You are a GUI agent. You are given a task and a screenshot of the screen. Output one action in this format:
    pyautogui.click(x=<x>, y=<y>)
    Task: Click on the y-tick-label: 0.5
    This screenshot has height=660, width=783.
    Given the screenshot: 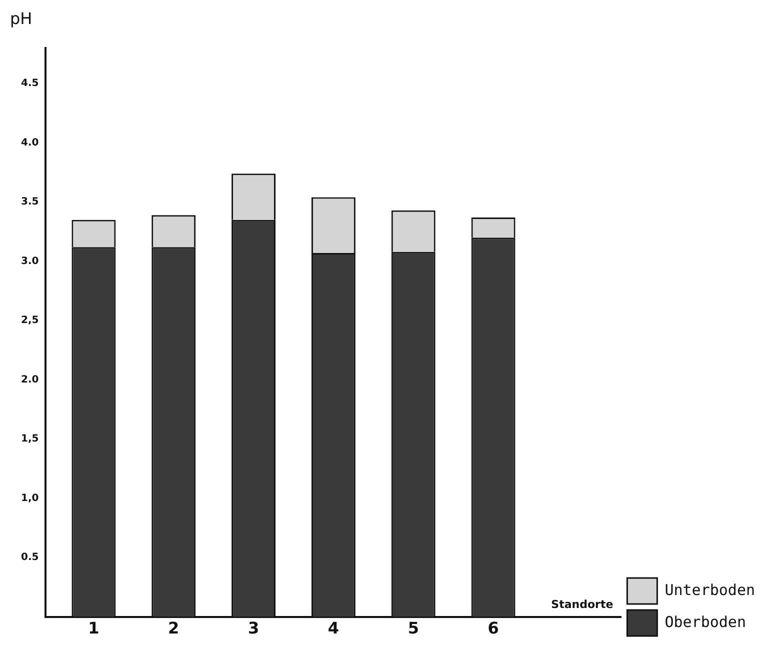 What is the action you would take?
    pyautogui.click(x=29, y=558)
    